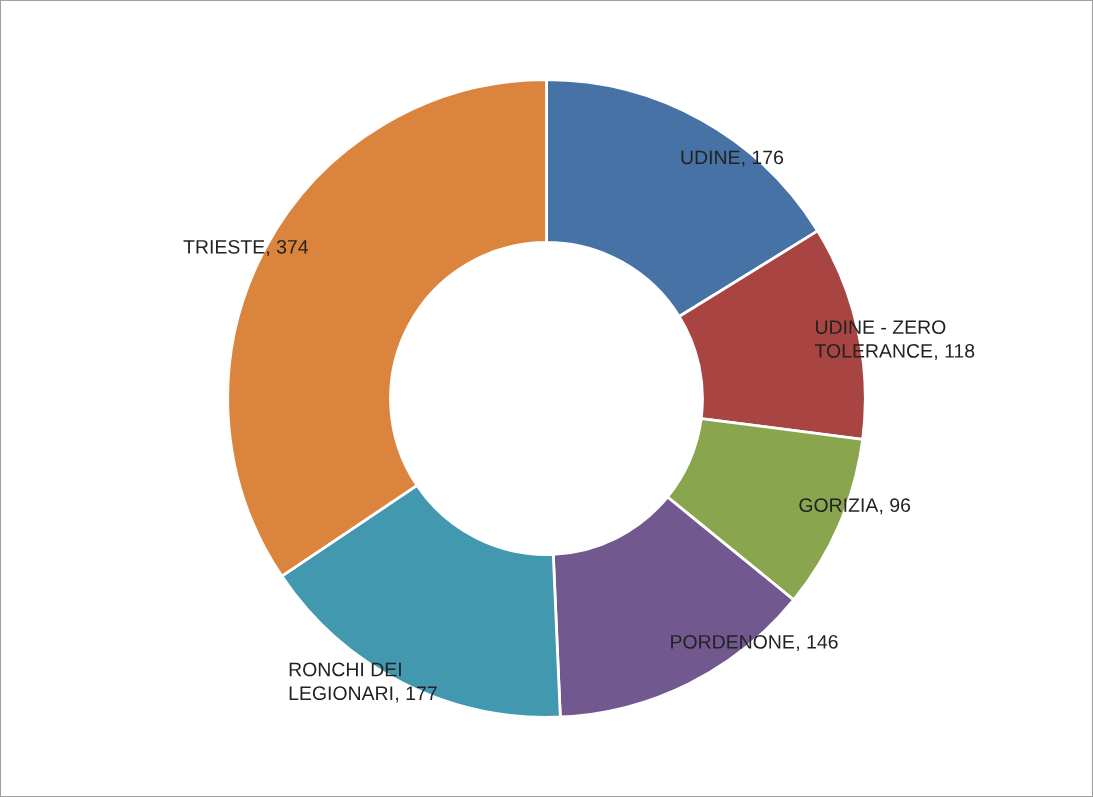  Describe the element at coordinates (288, 248) in the screenshot. I see `data-label: , 374` at that location.